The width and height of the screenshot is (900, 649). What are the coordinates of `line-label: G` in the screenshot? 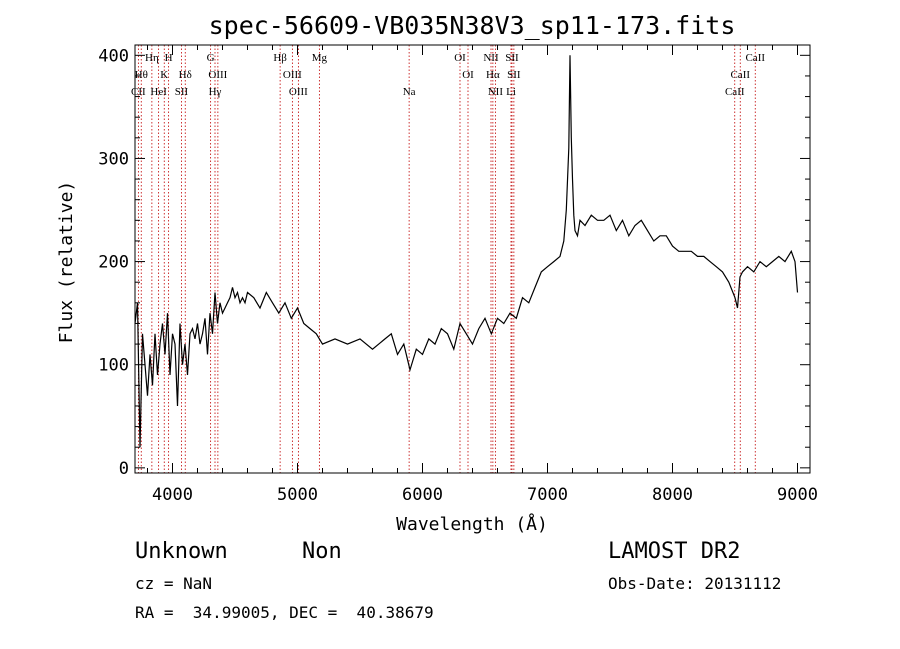 It's located at (211, 58).